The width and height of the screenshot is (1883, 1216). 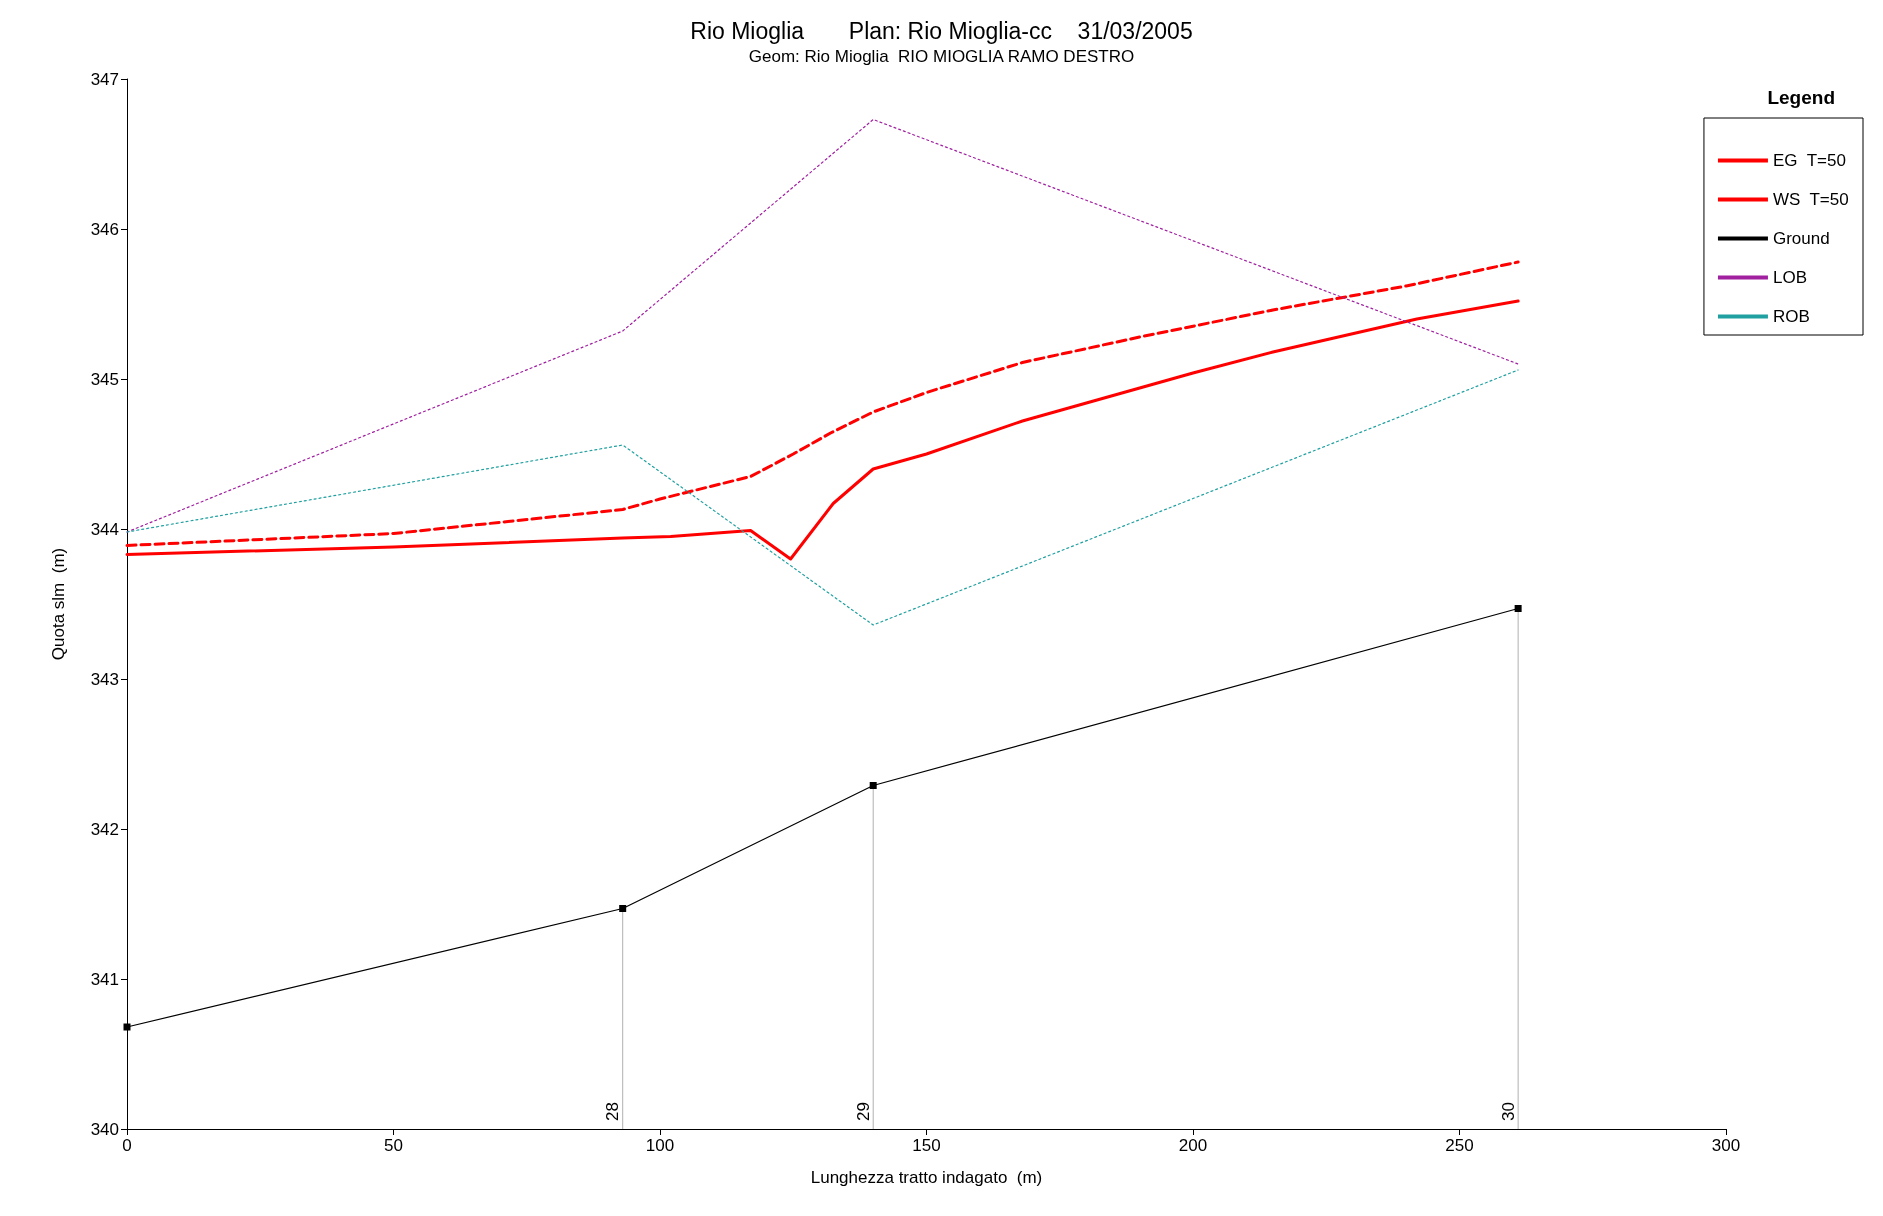 What do you see at coordinates (1726, 1145) in the screenshot?
I see `x-tick-label: 300` at bounding box center [1726, 1145].